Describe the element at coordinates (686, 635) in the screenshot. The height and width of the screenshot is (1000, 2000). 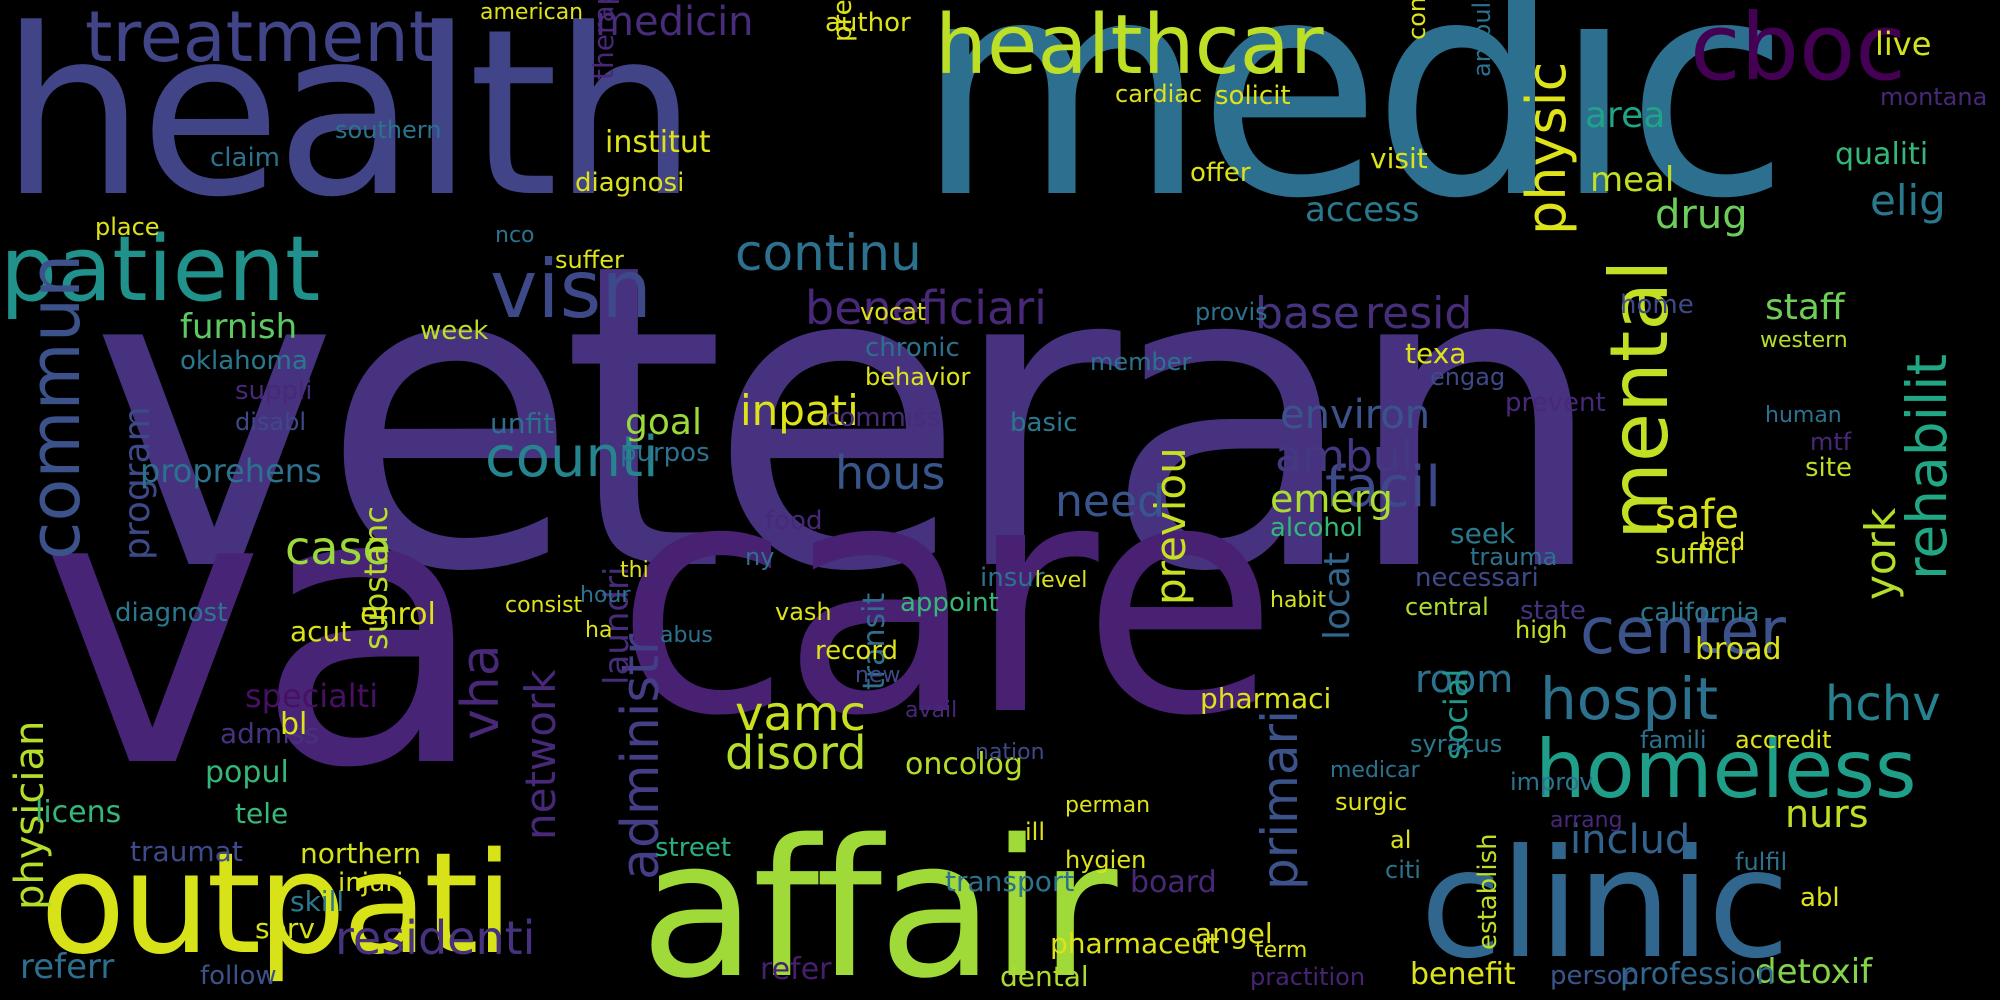
I see `word: abus` at that location.